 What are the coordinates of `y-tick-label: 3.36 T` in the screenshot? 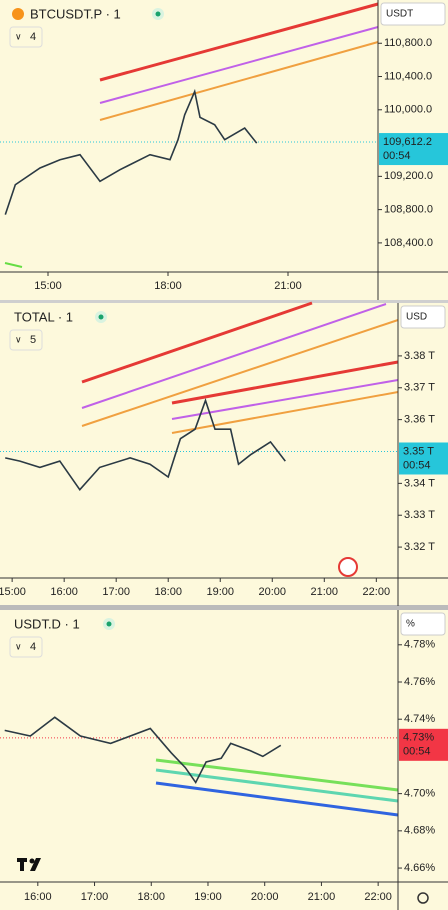 It's located at (419, 420).